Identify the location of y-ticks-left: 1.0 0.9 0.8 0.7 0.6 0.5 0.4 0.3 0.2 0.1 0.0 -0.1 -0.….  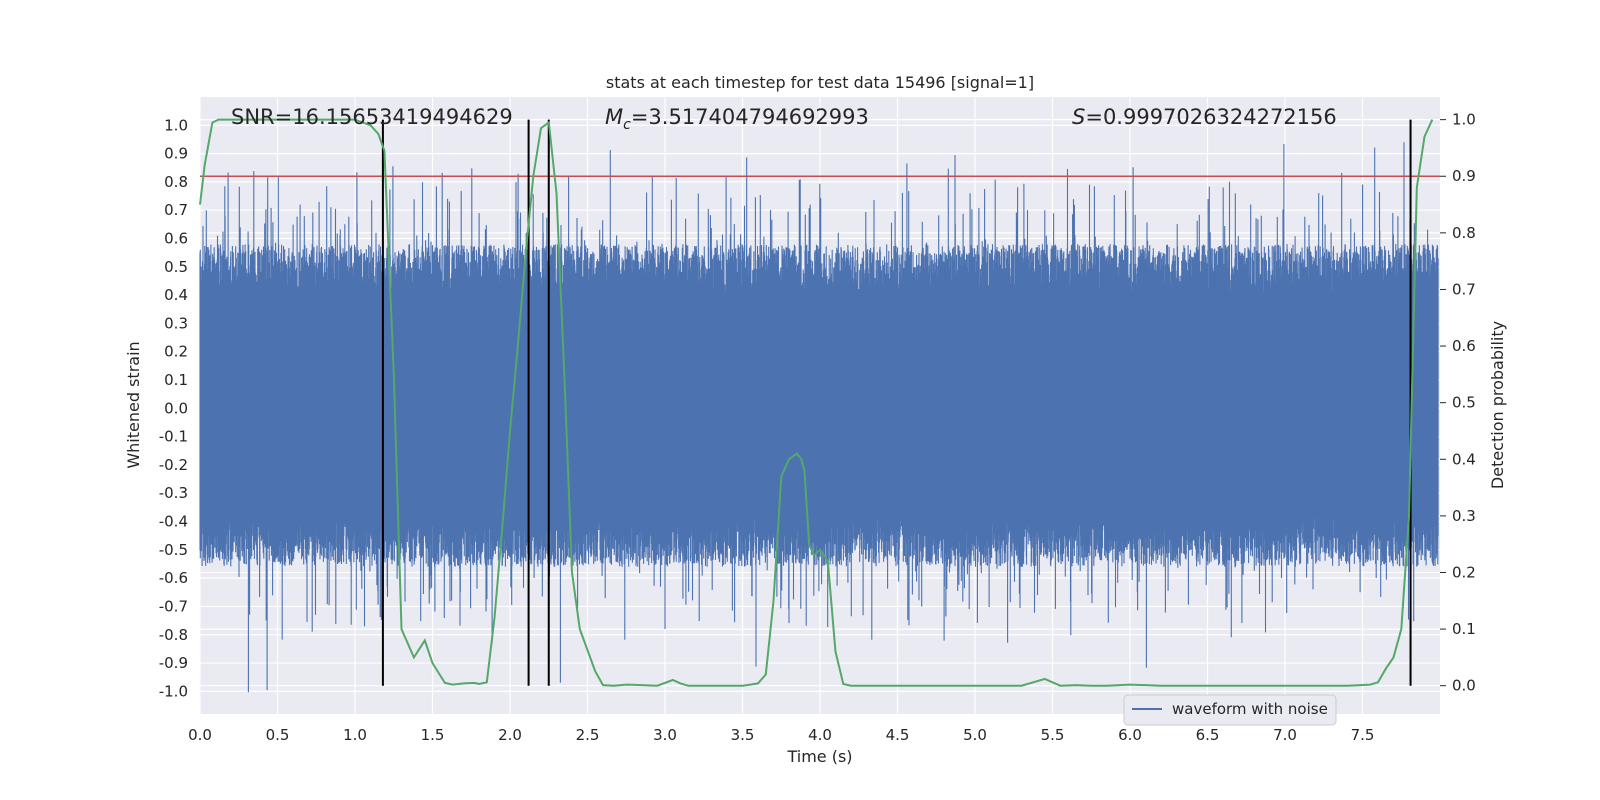
(173, 408).